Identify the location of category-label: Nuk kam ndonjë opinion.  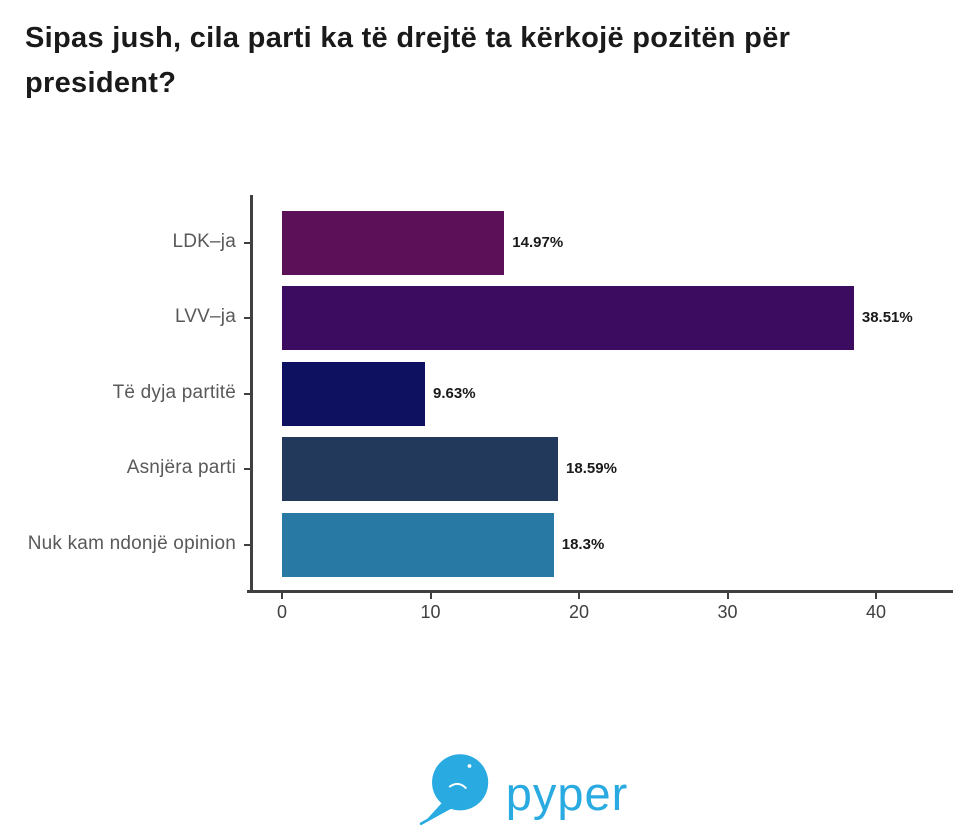
(131, 543).